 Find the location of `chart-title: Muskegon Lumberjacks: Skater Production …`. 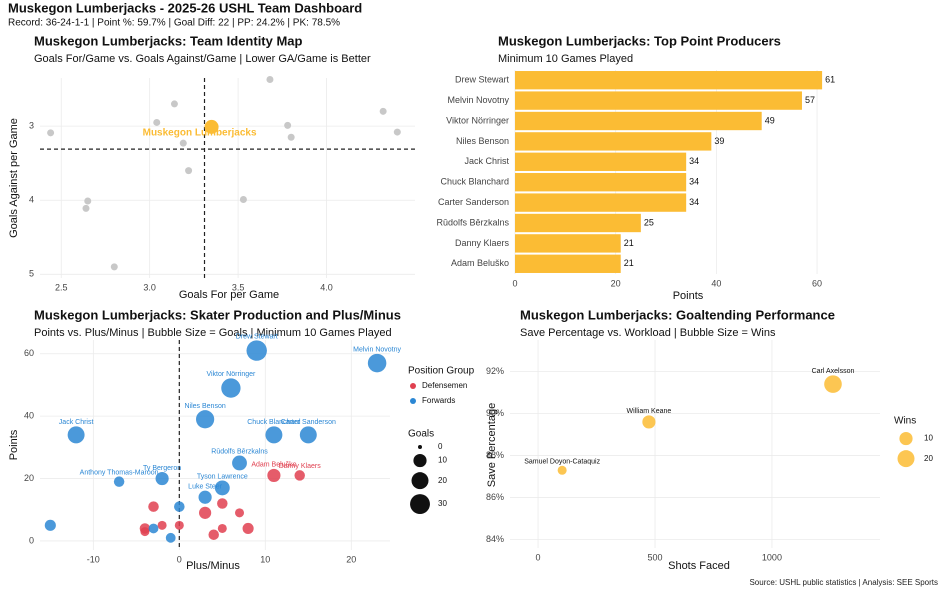

chart-title: Muskegon Lumberjacks: Skater Production … is located at coordinates (217, 314).